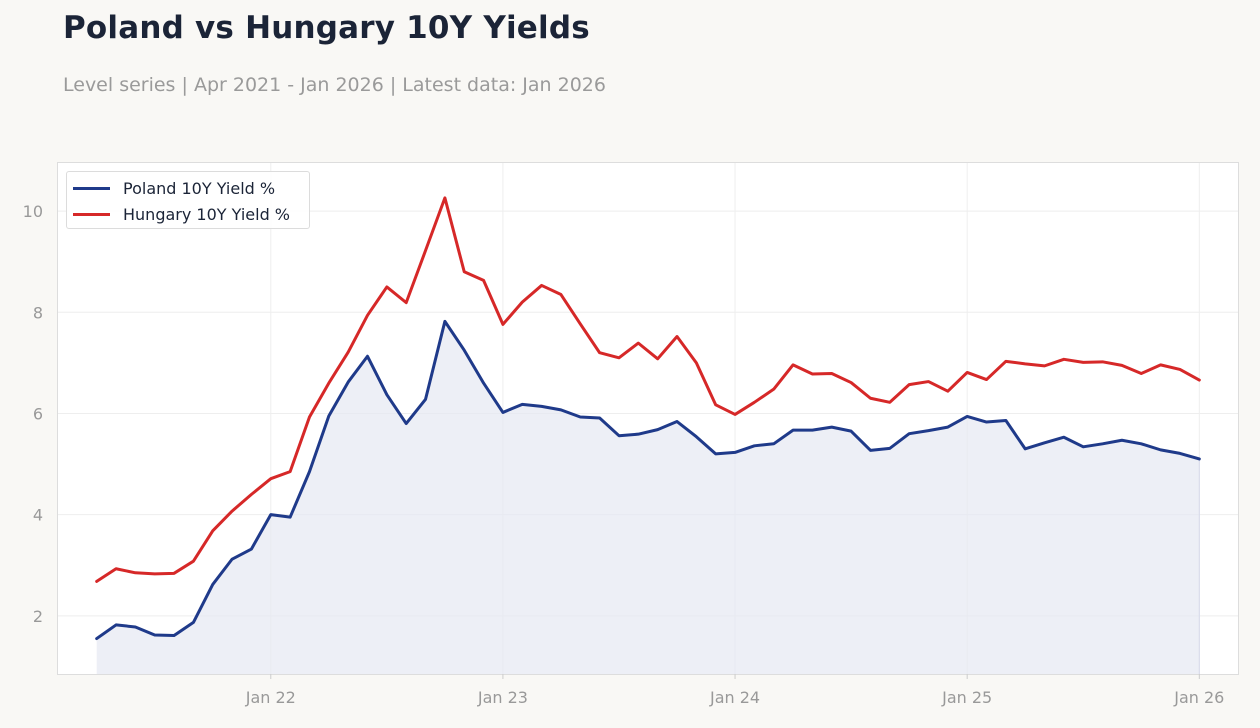 This screenshot has height=728, width=1260. I want to click on x-tick-label: Jan 24, so click(734, 697).